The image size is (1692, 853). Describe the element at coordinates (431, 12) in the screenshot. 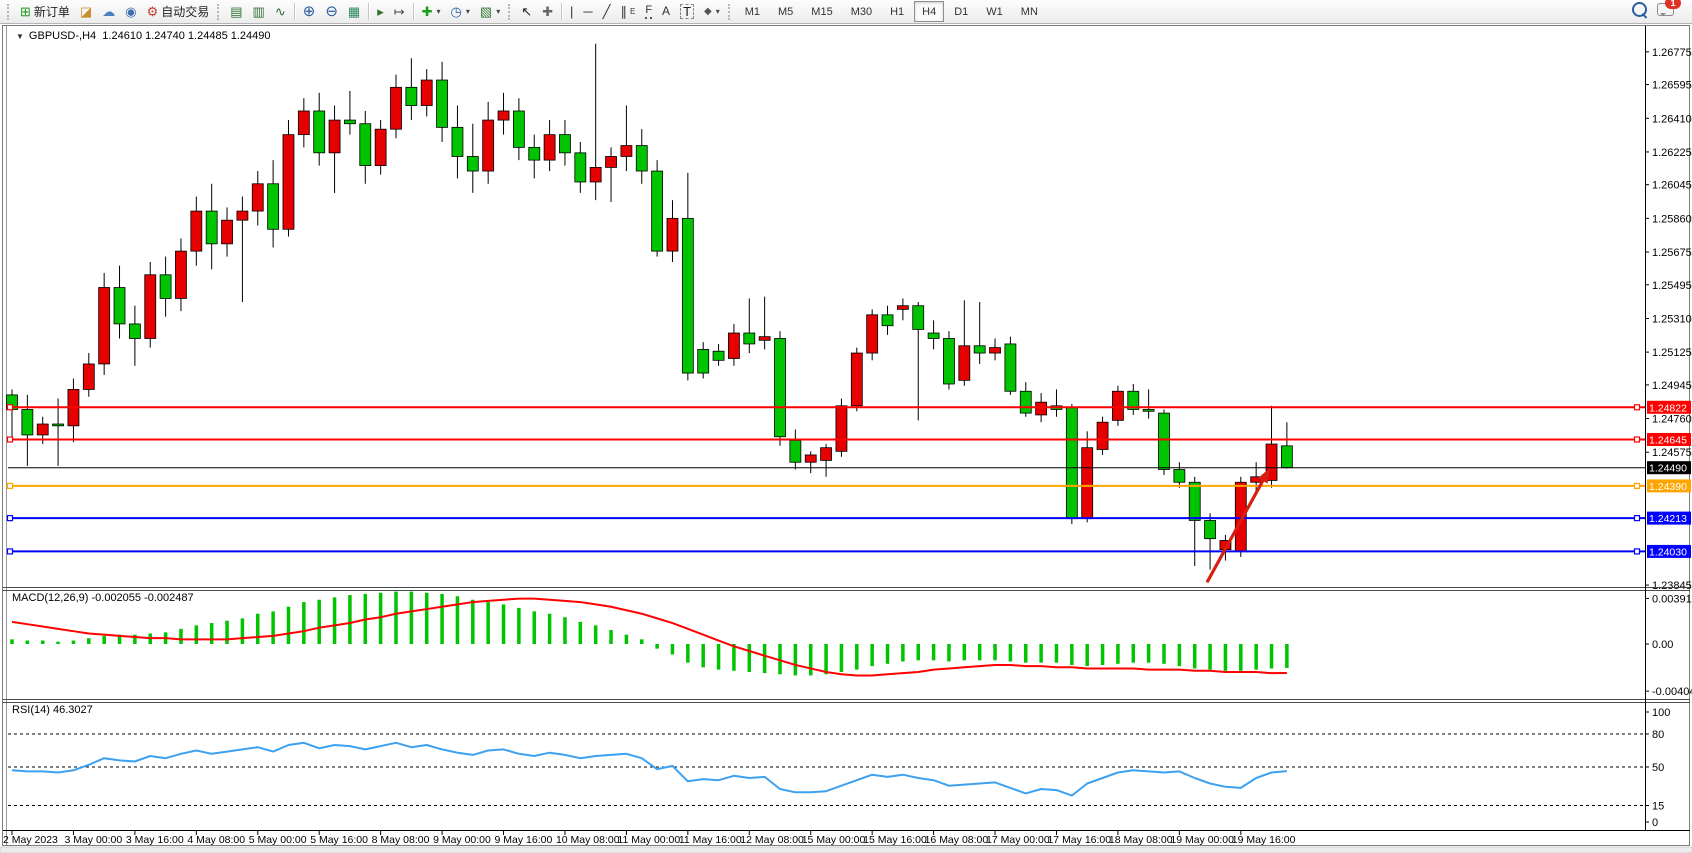

I see `indicators-button: ✚ ▾` at that location.